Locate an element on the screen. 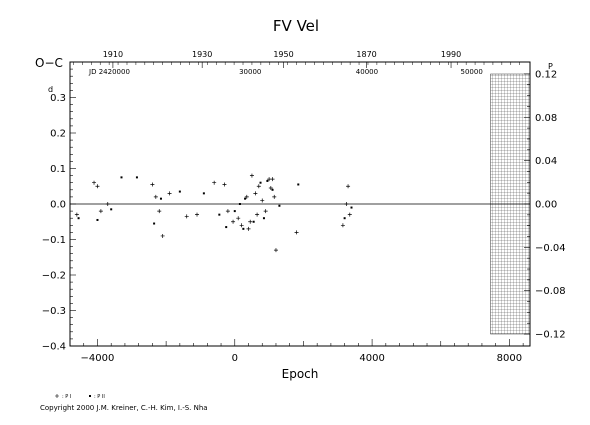 The image size is (590, 425). left-tick-label: −0.3 is located at coordinates (54, 311).